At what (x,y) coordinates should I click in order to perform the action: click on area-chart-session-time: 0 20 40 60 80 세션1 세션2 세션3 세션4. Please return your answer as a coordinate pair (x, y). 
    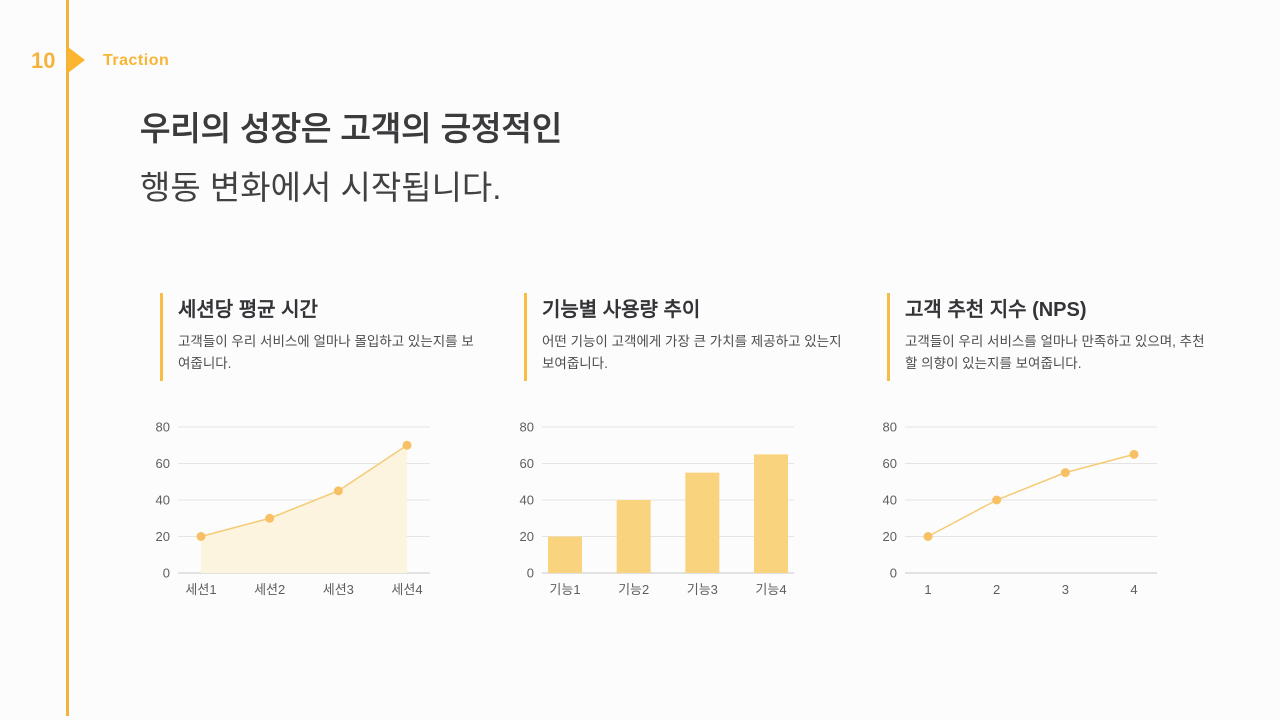
    Looking at the image, I should click on (333, 513).